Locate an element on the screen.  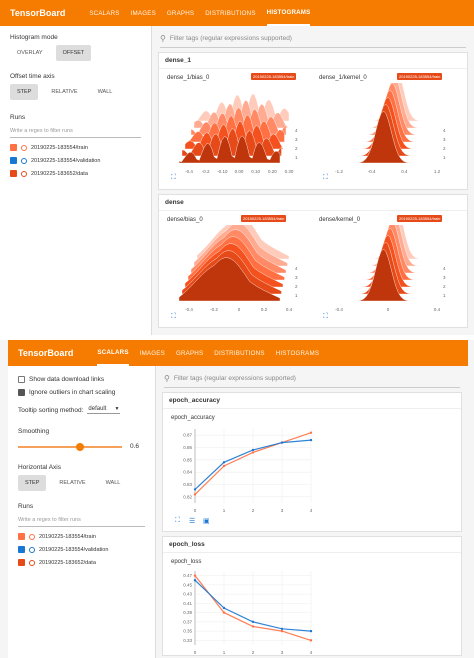
show-download-option: Show data download links is located at coordinates (81, 379).